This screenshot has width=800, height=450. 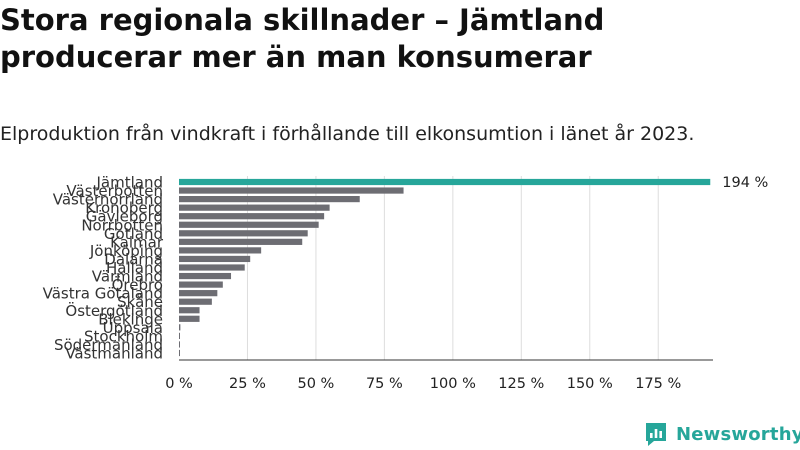 I want to click on category-label: Västernorrland, so click(x=108, y=200).